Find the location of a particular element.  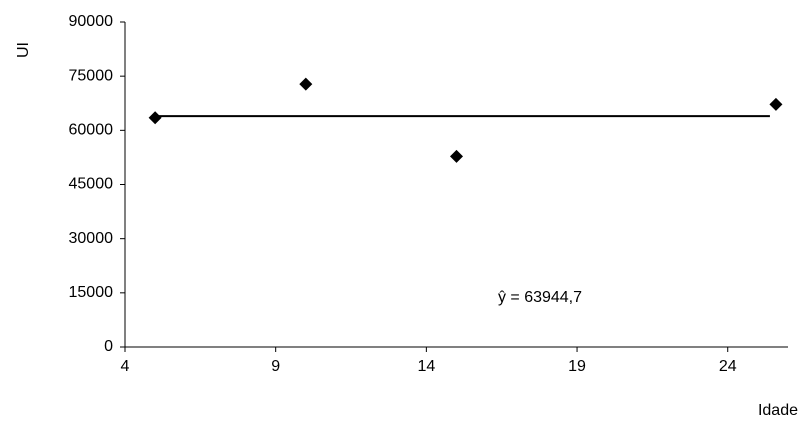

y-tick-label: 30000 is located at coordinates (91, 238).